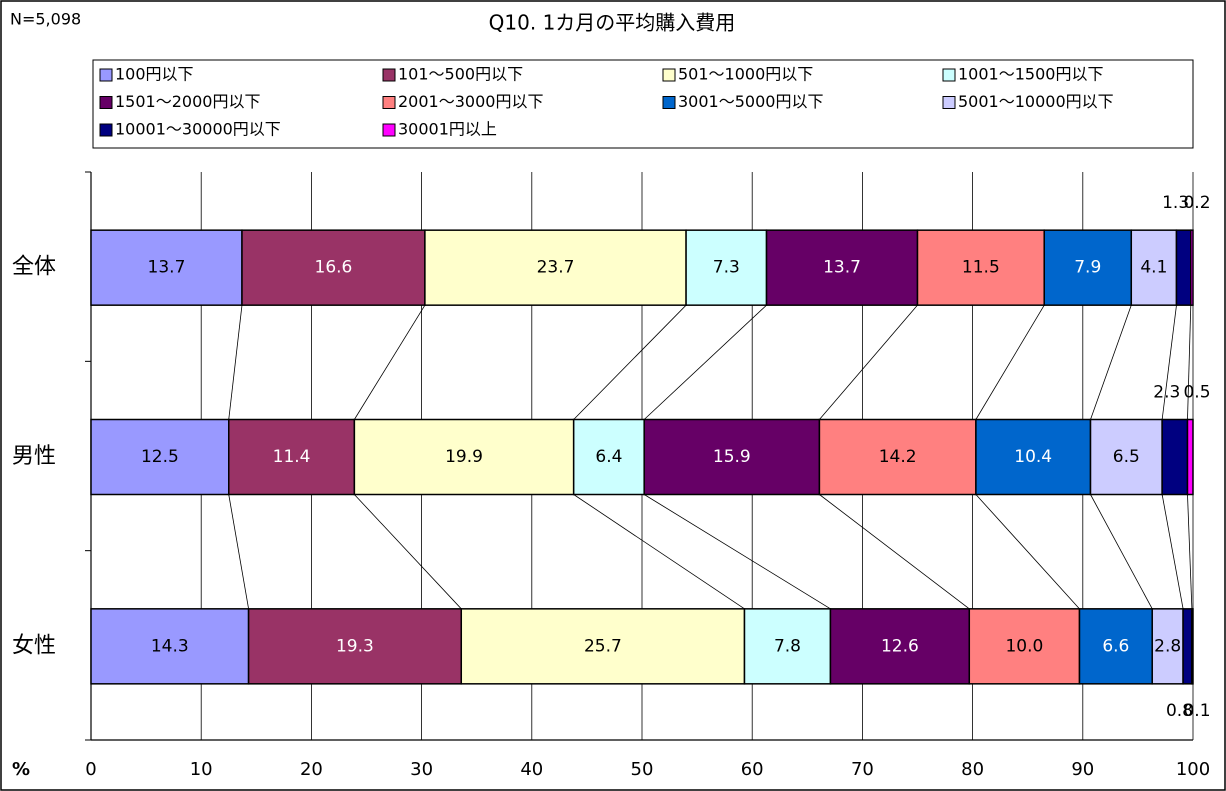 Image resolution: width=1226 pixels, height=791 pixels. I want to click on legend-label: 101～500円以下, so click(460, 74).